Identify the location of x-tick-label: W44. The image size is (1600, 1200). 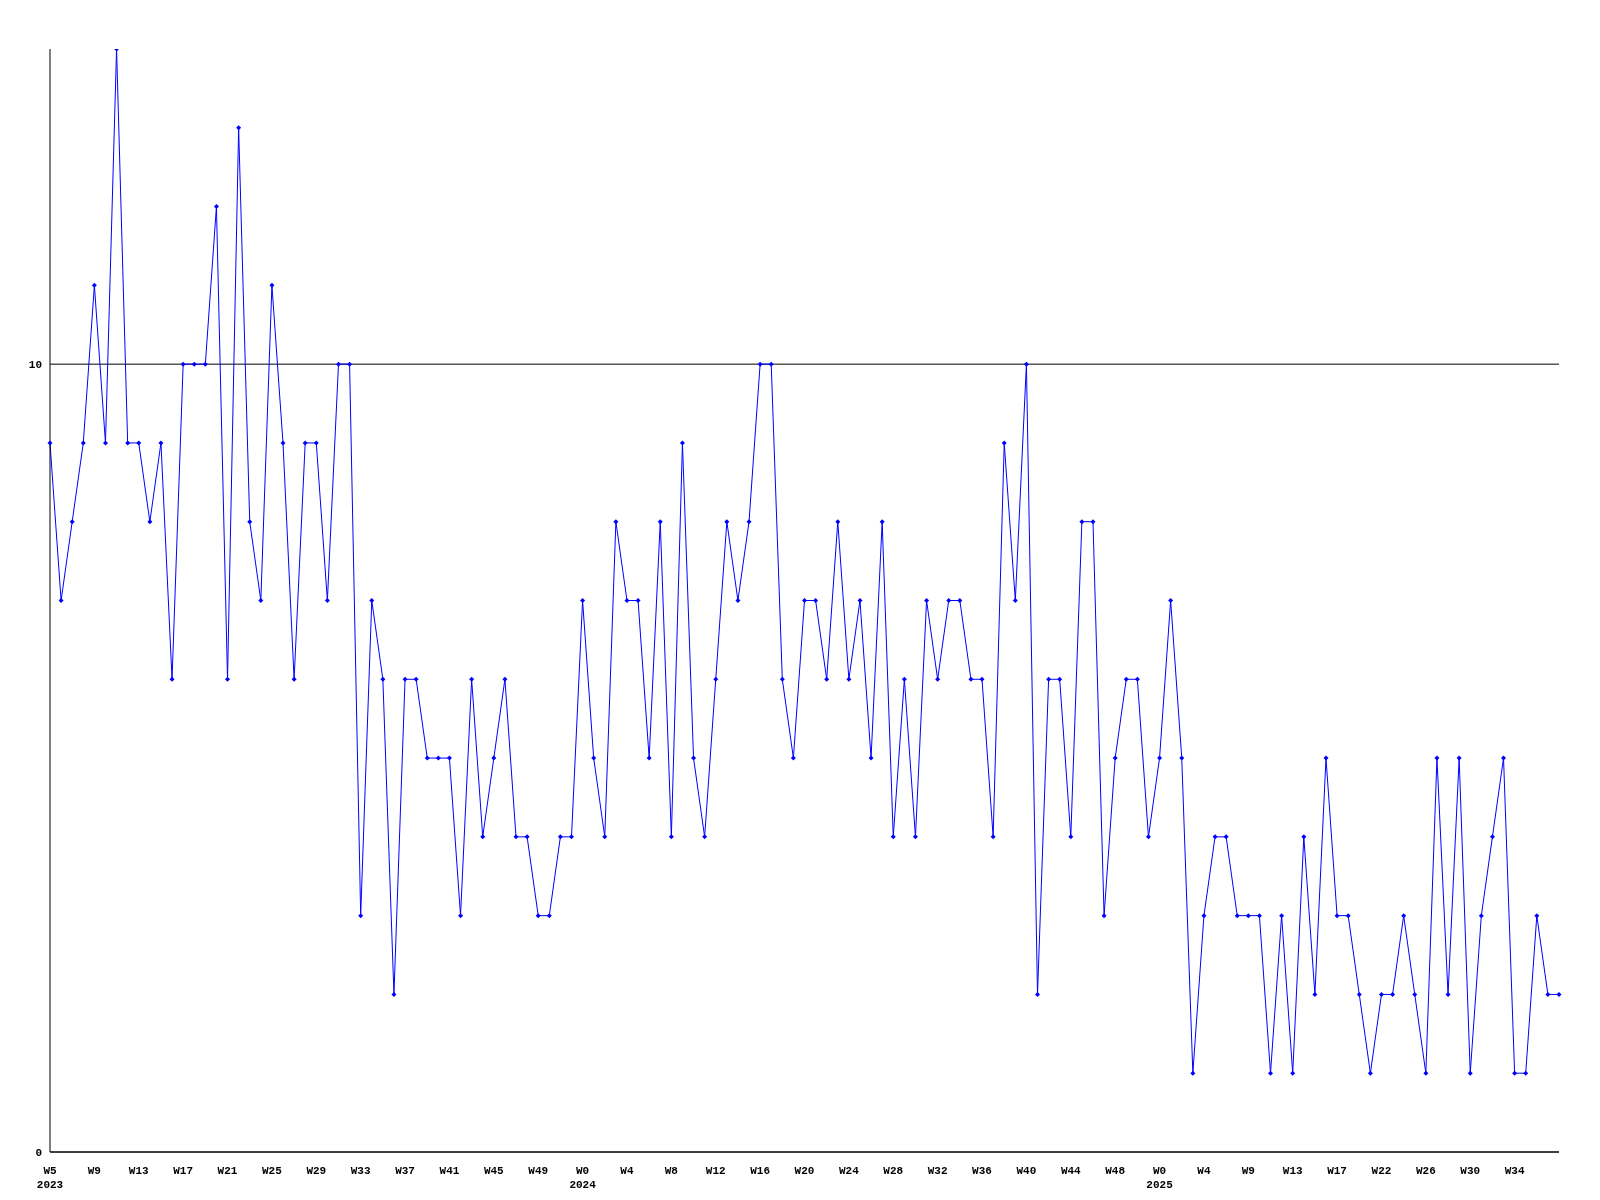
(1071, 1171).